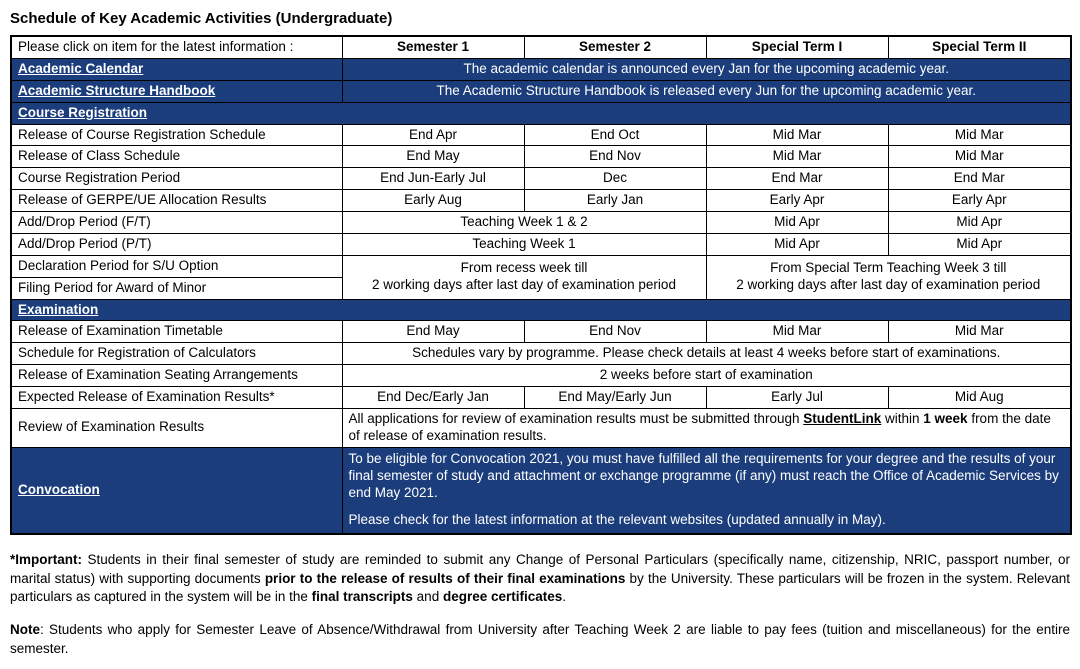 The width and height of the screenshot is (1080, 669). What do you see at coordinates (176, 490) in the screenshot?
I see `convocation-cell: Convocation` at bounding box center [176, 490].